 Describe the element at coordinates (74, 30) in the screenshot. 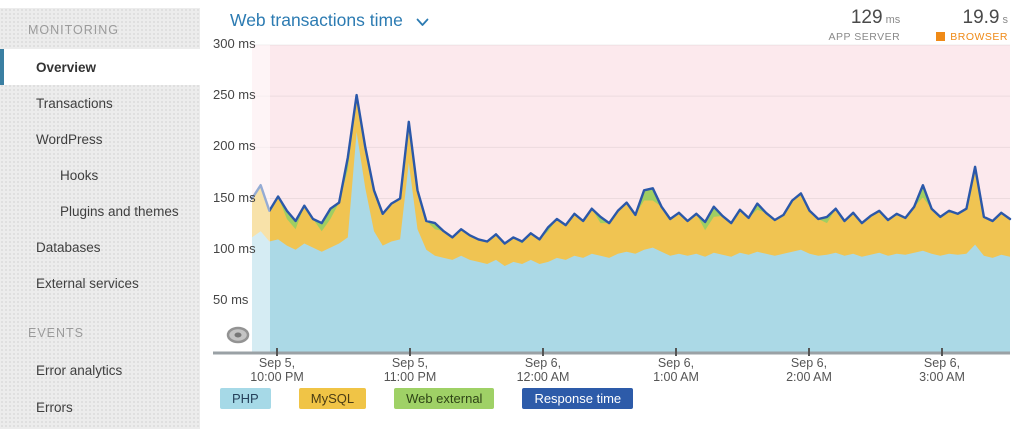

I see `sidebar-section-header-monitoring: MONITORING` at that location.